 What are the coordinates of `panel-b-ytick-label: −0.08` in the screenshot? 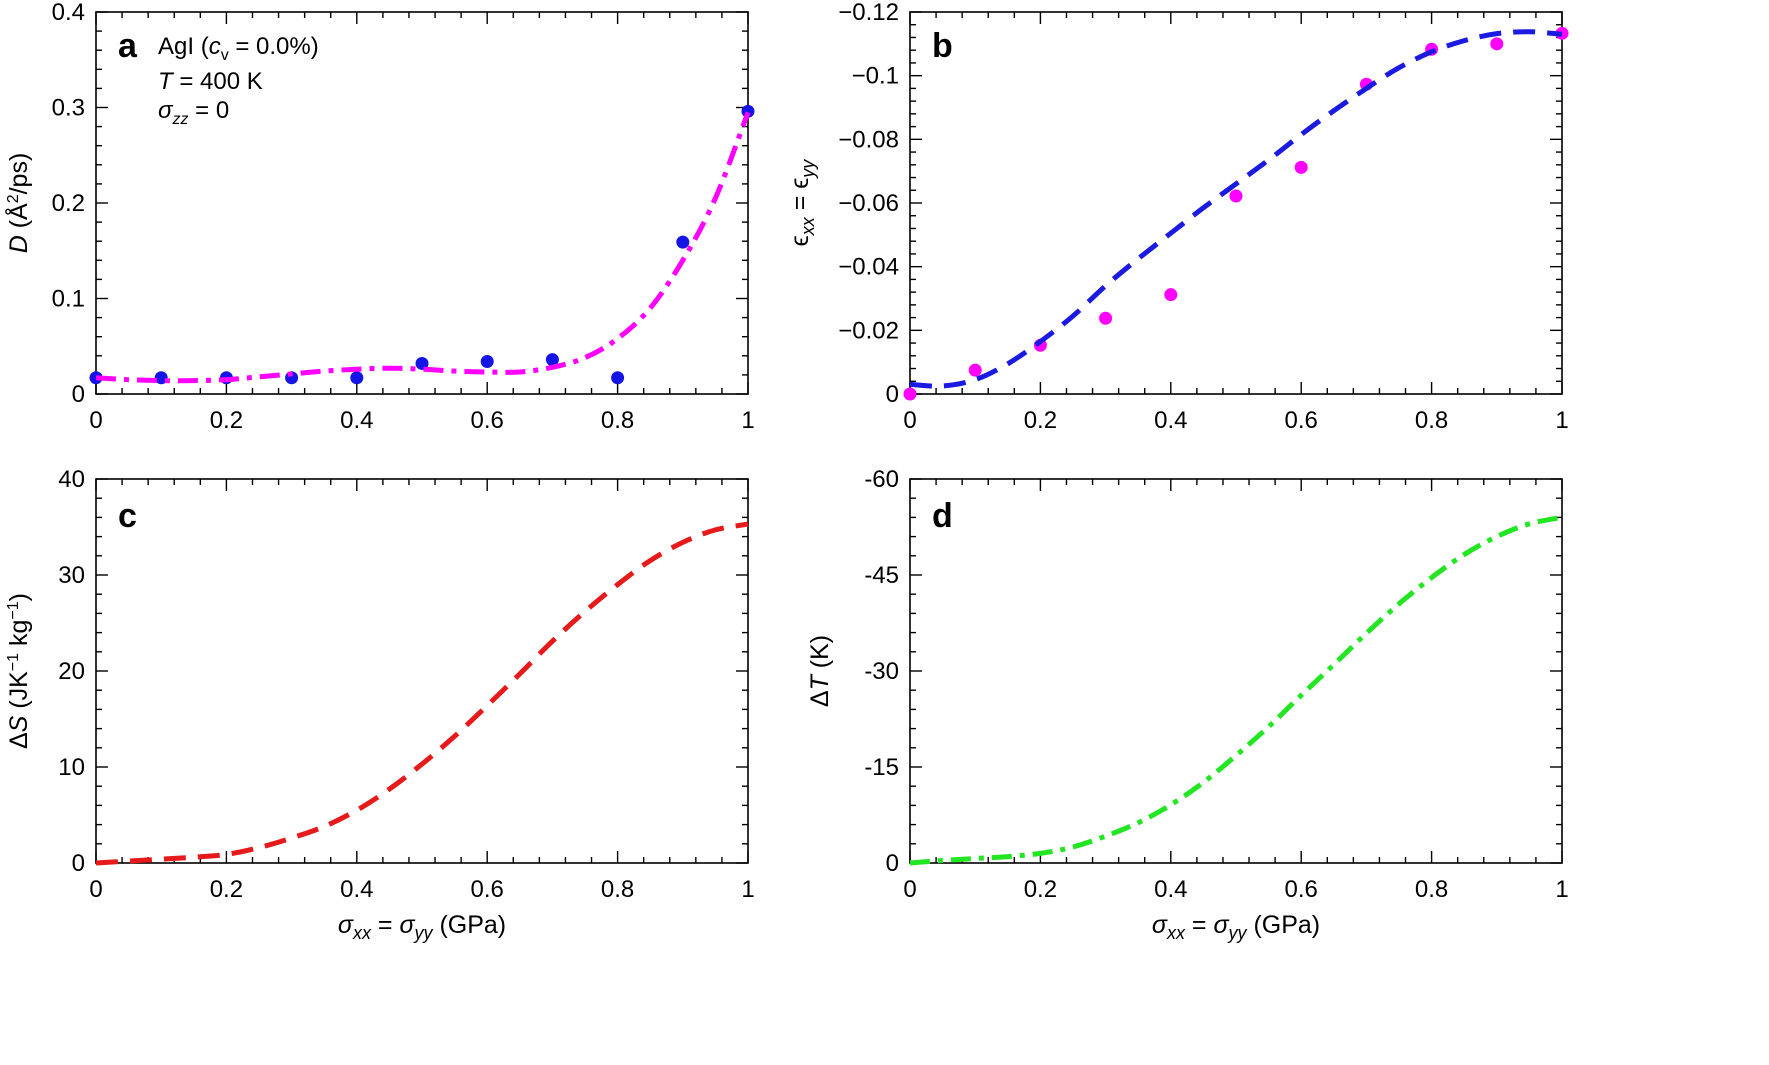 It's located at (868, 139).